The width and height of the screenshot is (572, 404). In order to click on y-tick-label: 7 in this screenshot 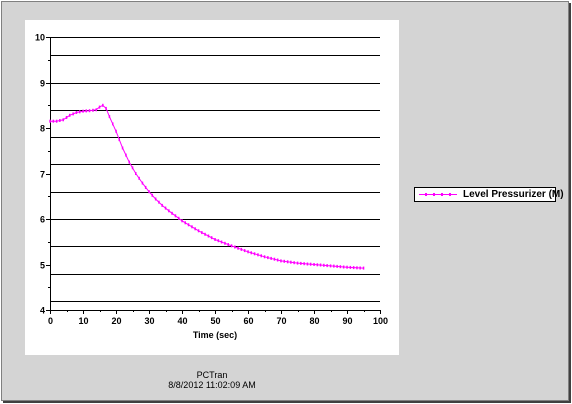, I will do `click(42, 175)`.